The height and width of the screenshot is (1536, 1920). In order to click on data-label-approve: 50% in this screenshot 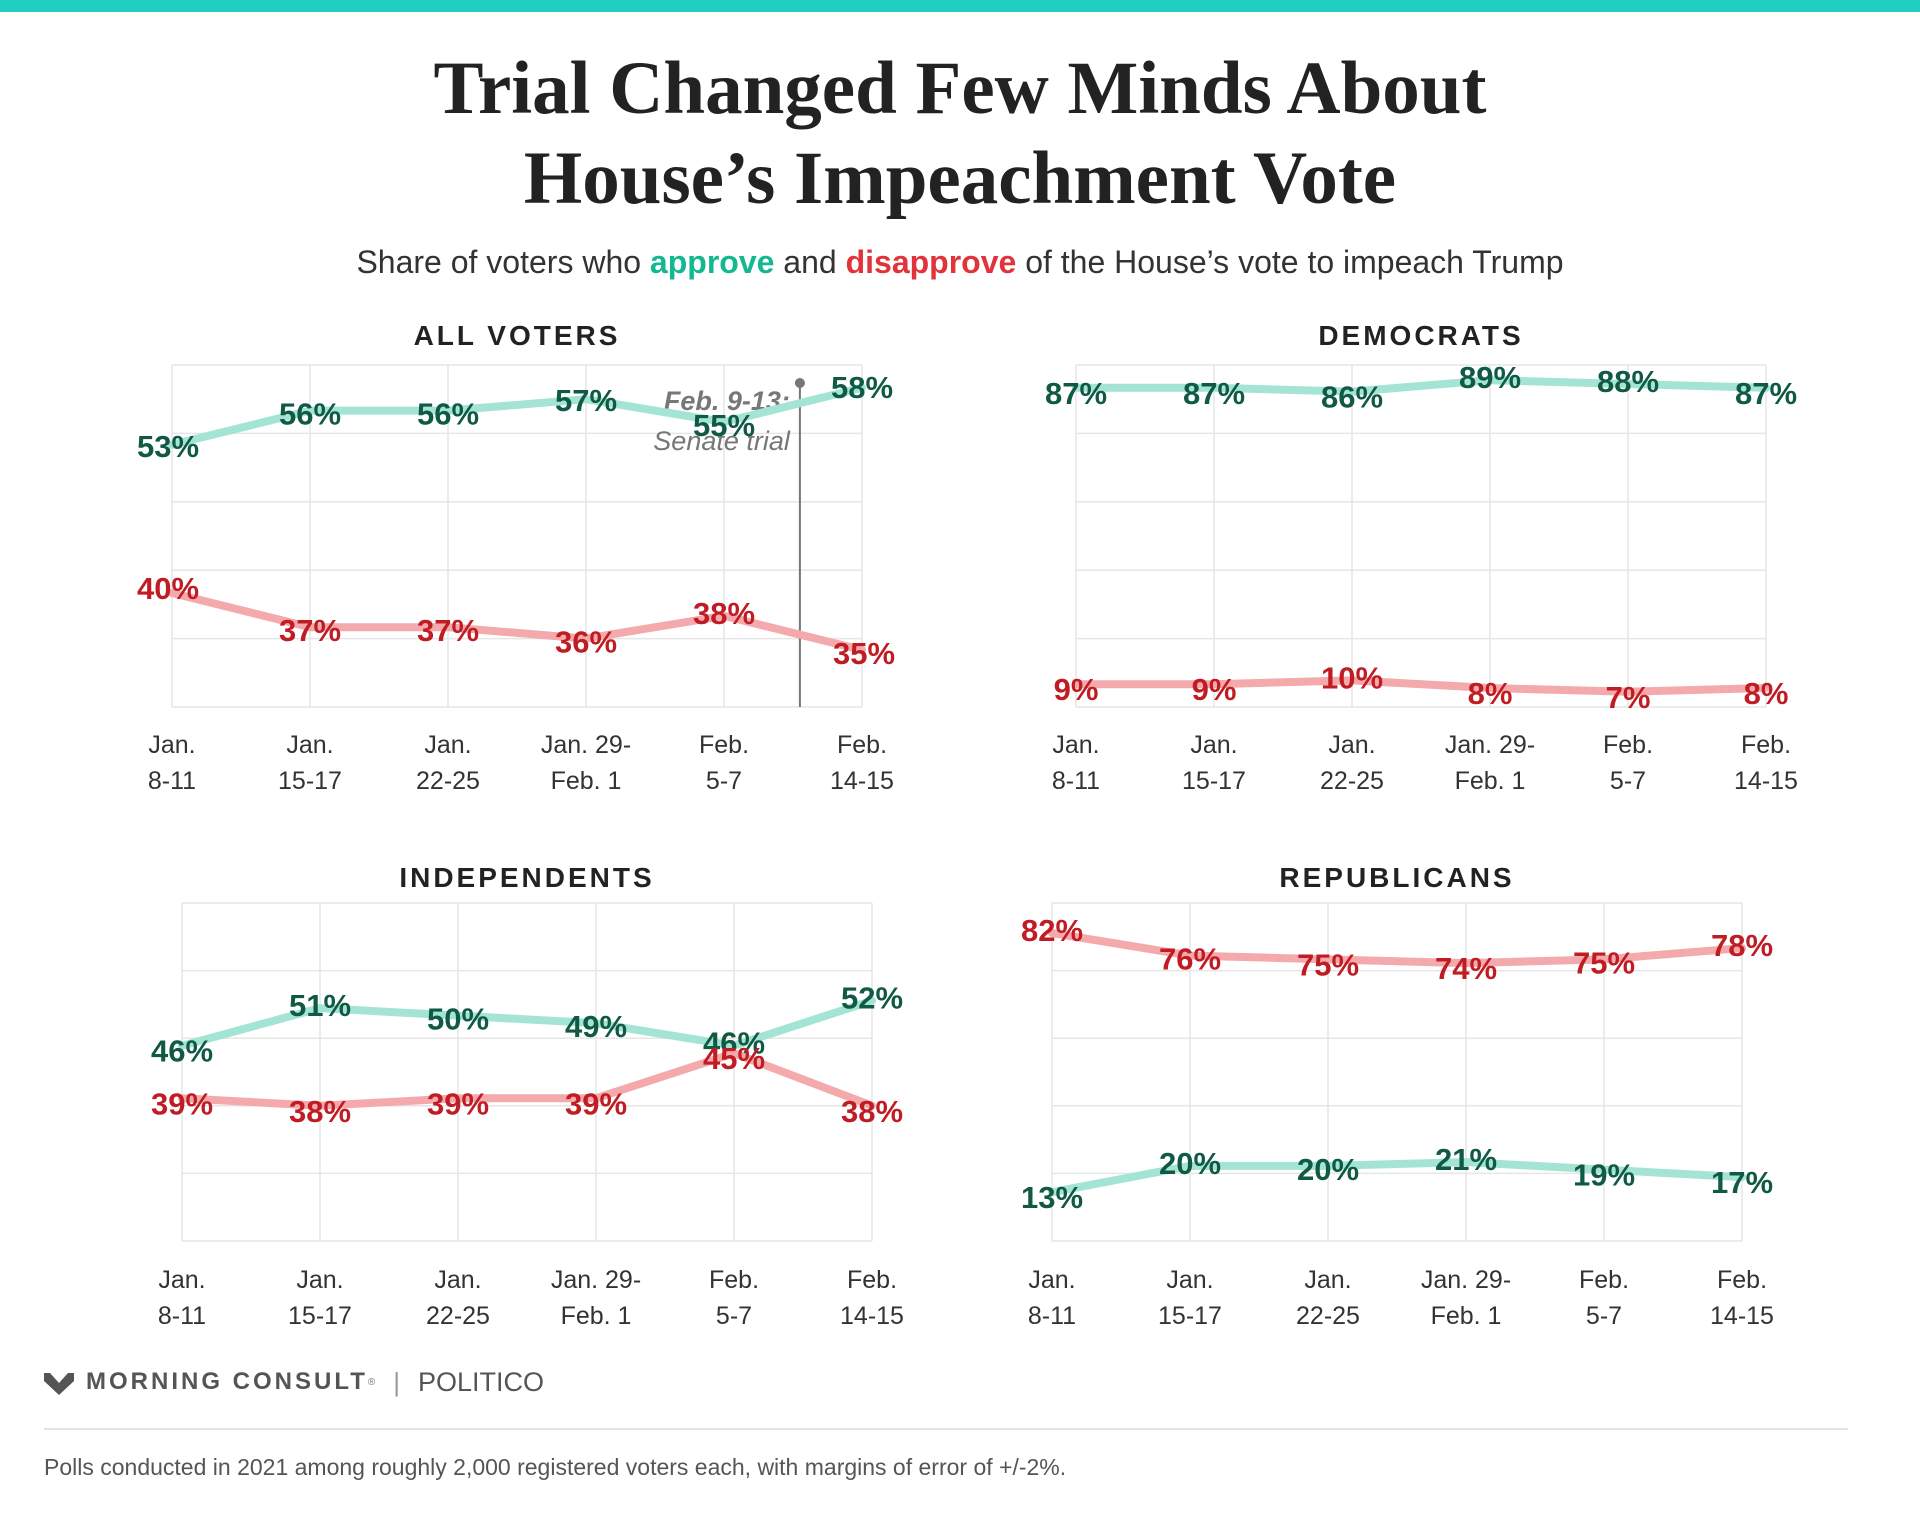, I will do `click(458, 1019)`.